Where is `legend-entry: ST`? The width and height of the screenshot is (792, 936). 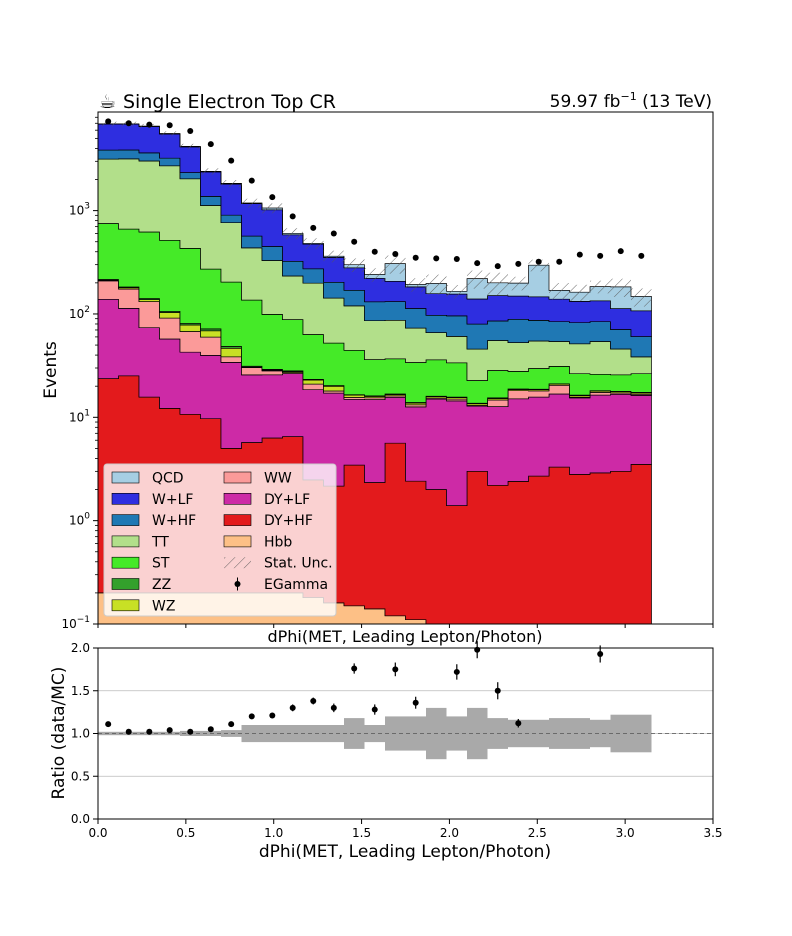
legend-entry: ST is located at coordinates (140, 564).